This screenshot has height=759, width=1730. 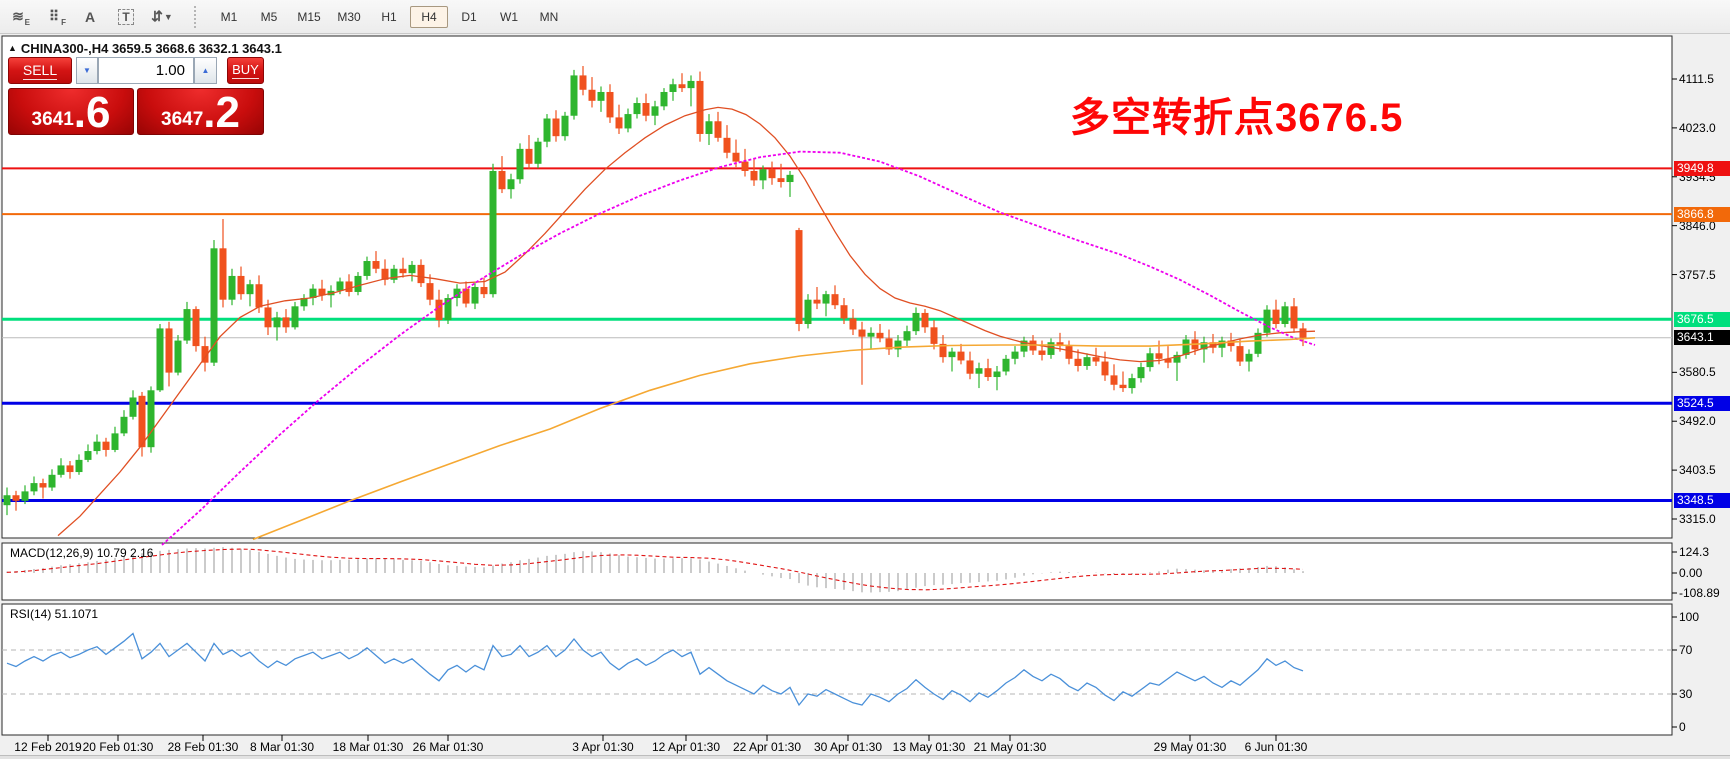 What do you see at coordinates (865, 17) in the screenshot?
I see `chart-toolbar: ≋ E ⠿ F A T ⇵ ▼ M1 M5 M15 M30 H1 H4 D1 W1 MN` at bounding box center [865, 17].